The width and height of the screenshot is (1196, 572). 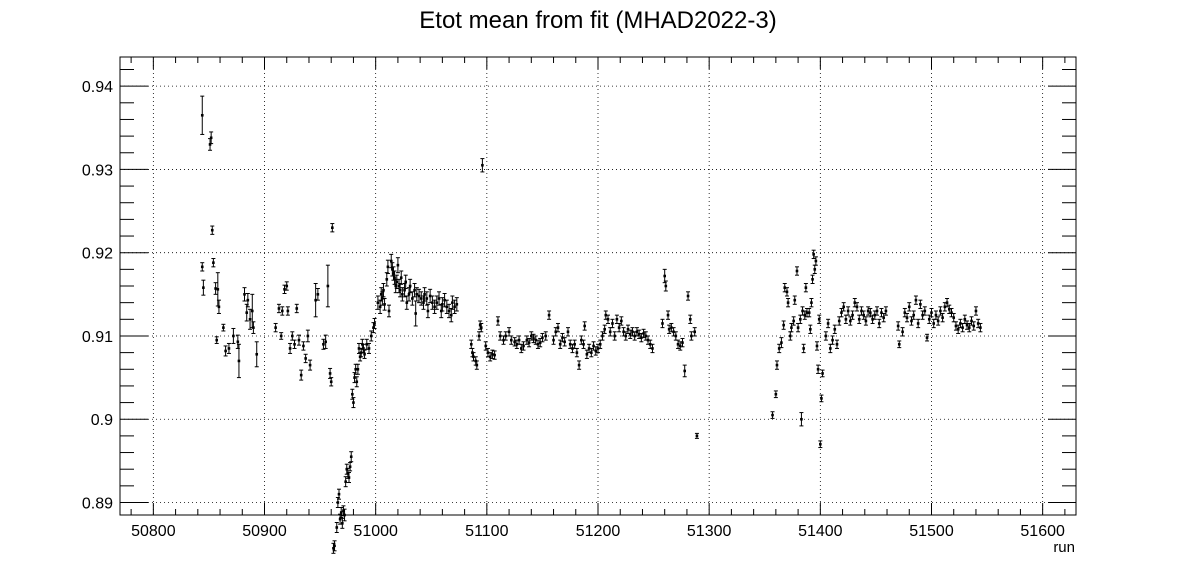 What do you see at coordinates (1064, 547) in the screenshot?
I see `x-axis-title: run` at bounding box center [1064, 547].